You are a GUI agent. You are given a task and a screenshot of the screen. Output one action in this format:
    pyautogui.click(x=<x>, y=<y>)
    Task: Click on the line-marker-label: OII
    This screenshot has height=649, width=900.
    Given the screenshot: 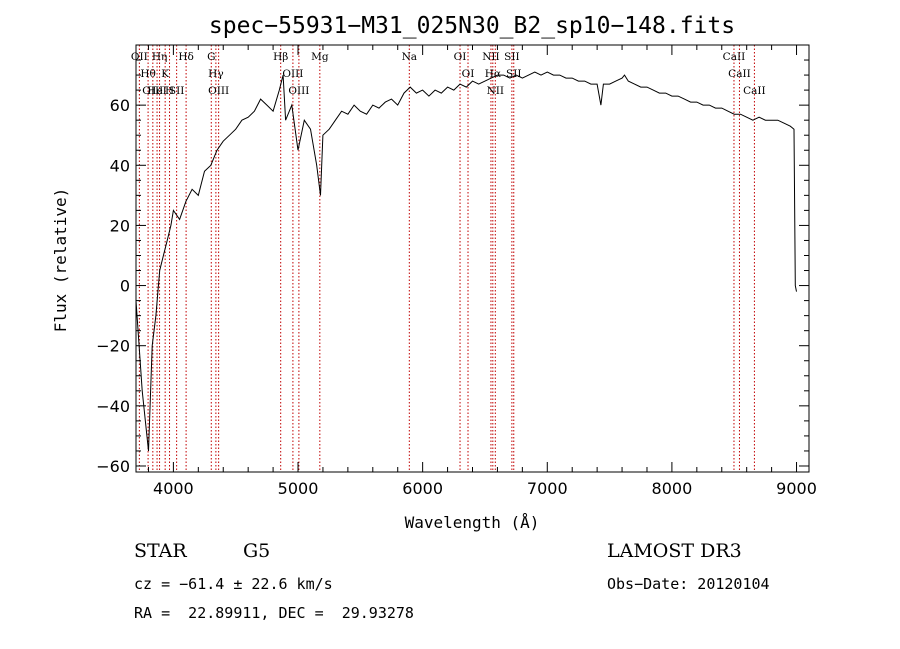 What is the action you would take?
    pyautogui.click(x=139, y=57)
    